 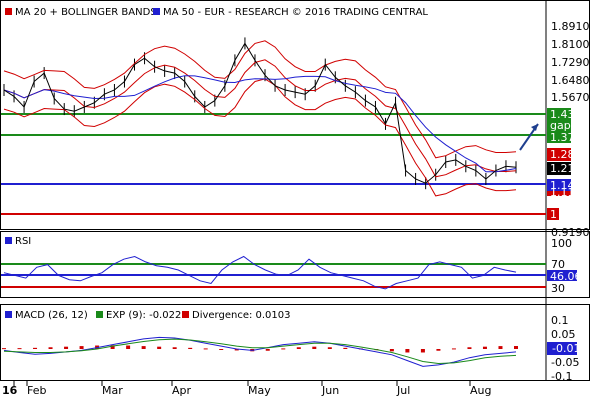 What do you see at coordinates (561, 376) in the screenshot?
I see `macd-tick: -0.1` at bounding box center [561, 376].